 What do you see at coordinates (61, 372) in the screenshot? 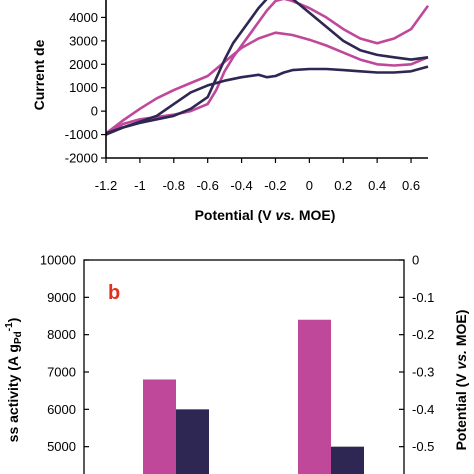
I see `panel-b-left-tick-label: 7000` at bounding box center [61, 372].